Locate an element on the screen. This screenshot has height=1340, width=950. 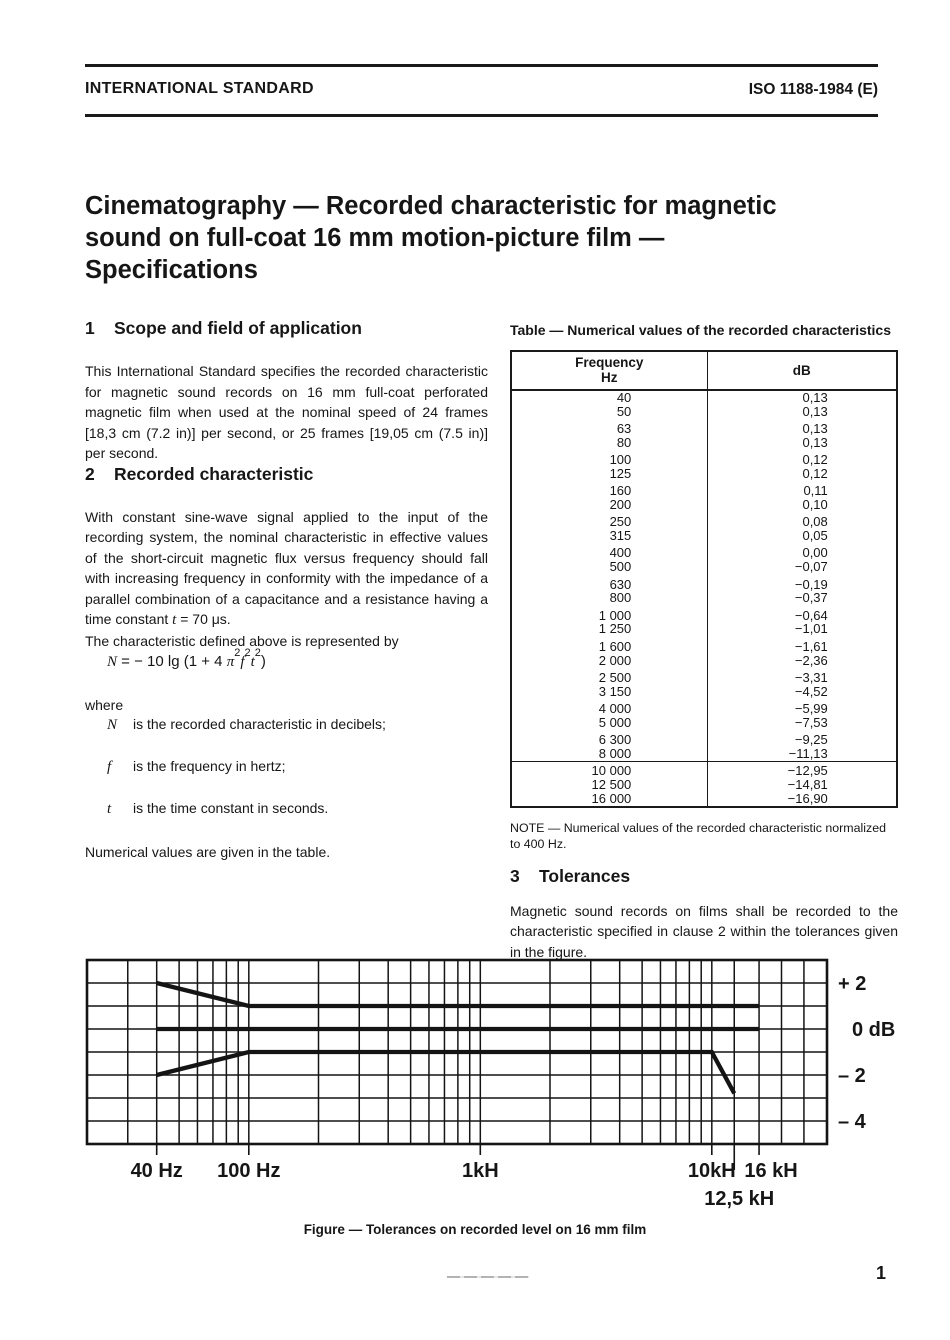
frequency-cell: 125 is located at coordinates (609, 474).